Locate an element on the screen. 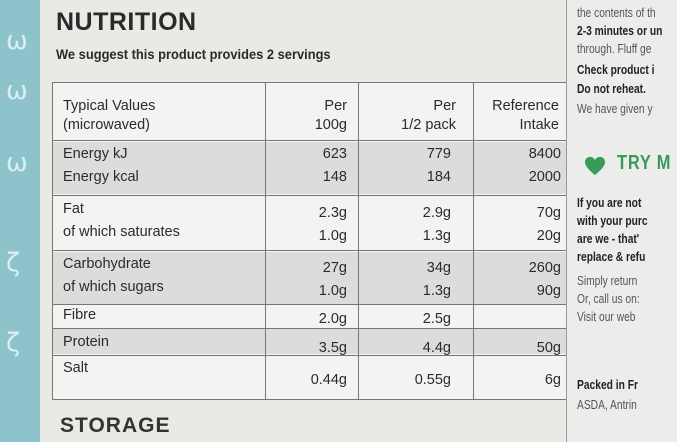 The height and width of the screenshot is (442, 677). side-line: with your purc is located at coordinates (612, 221).